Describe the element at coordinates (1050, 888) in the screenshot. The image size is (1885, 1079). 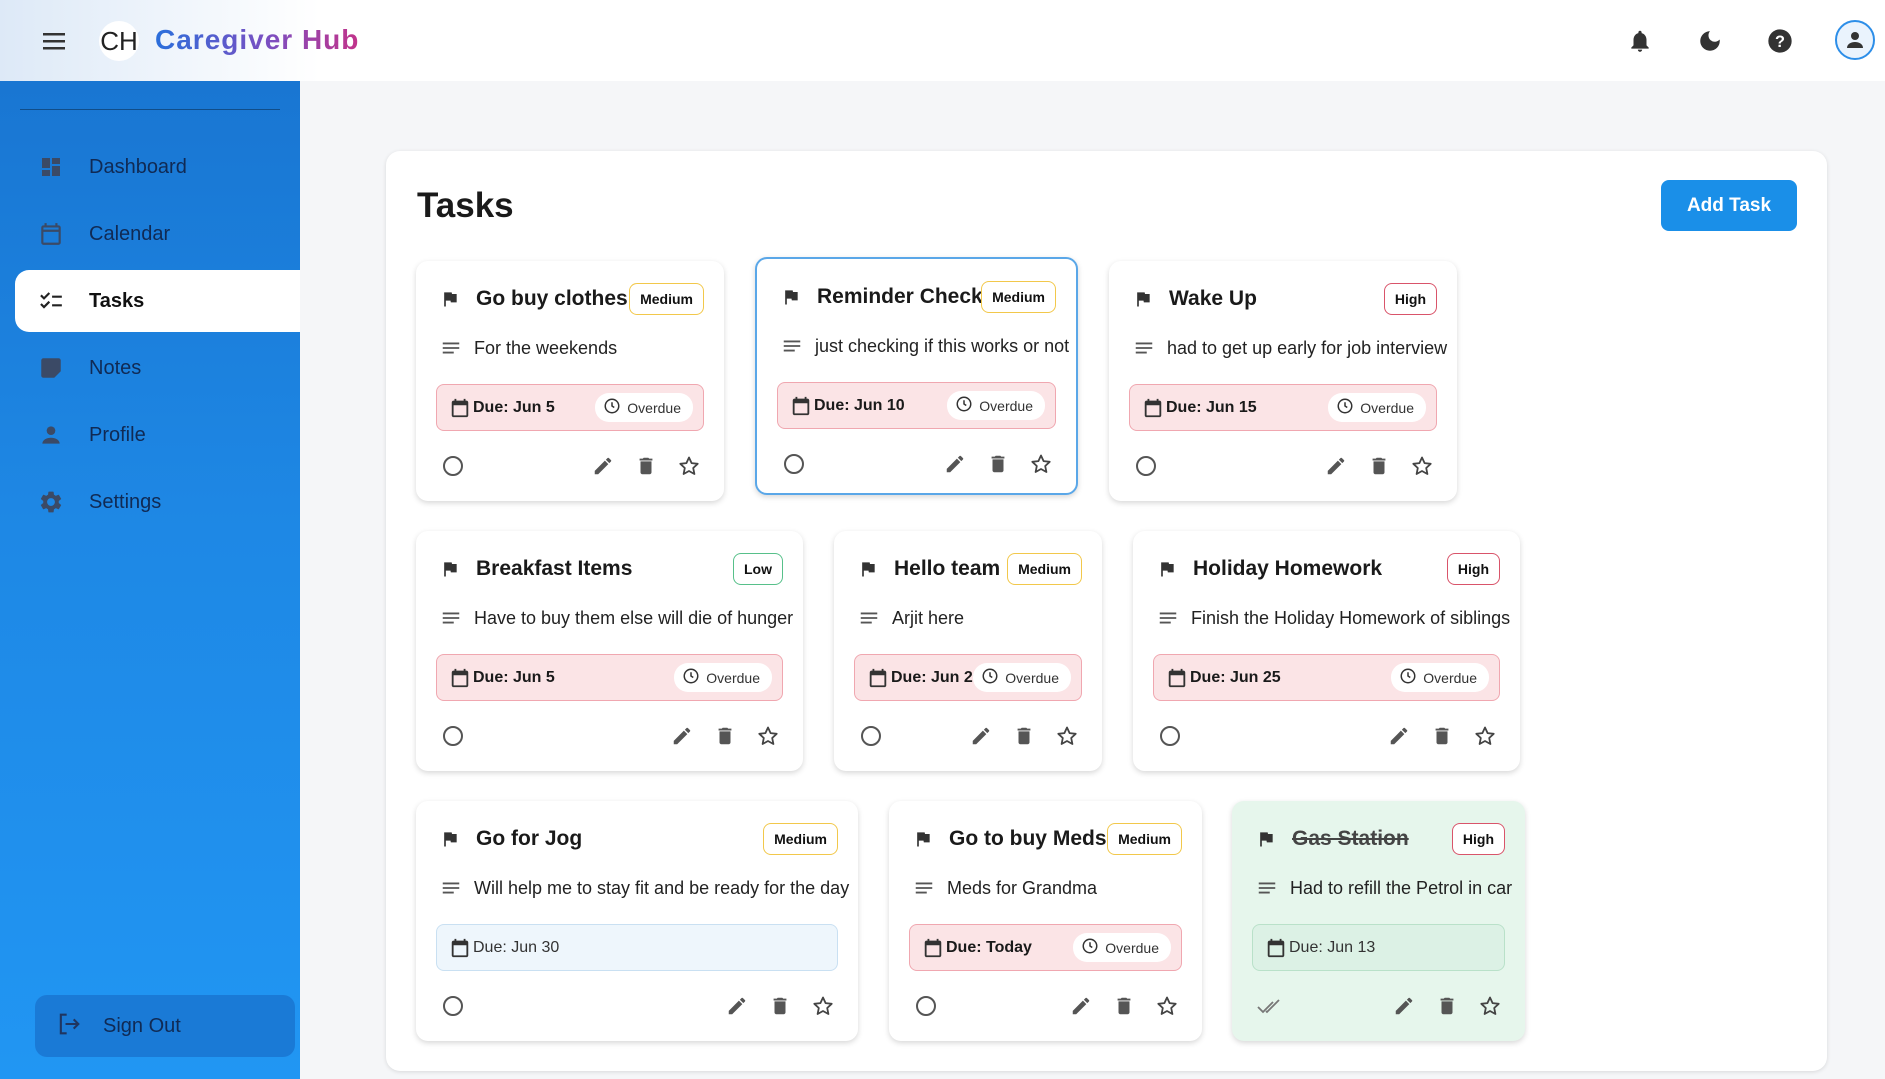
I see `task-description-row: Meds for Grandma` at that location.